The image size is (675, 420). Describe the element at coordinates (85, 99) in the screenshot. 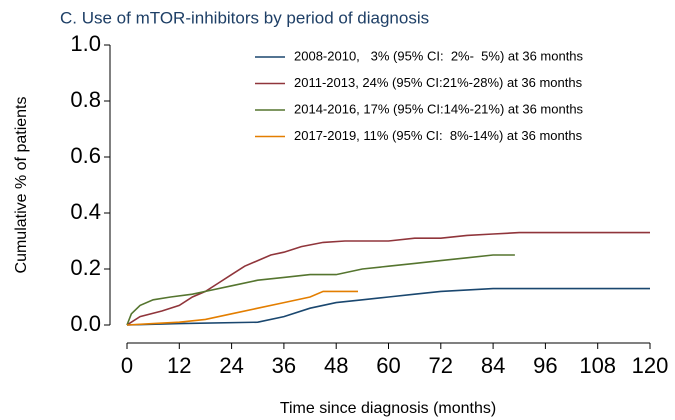

I see `y-tick-label: 0.8` at that location.